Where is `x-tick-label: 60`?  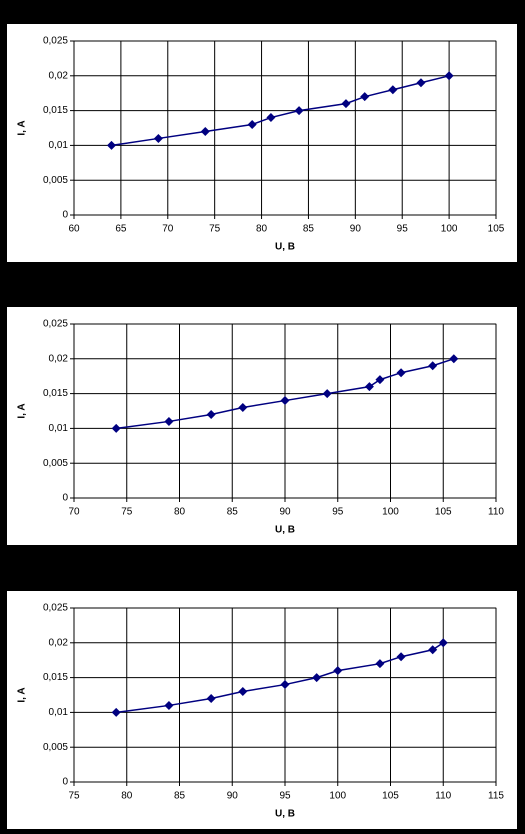 x-tick-label: 60 is located at coordinates (74, 229).